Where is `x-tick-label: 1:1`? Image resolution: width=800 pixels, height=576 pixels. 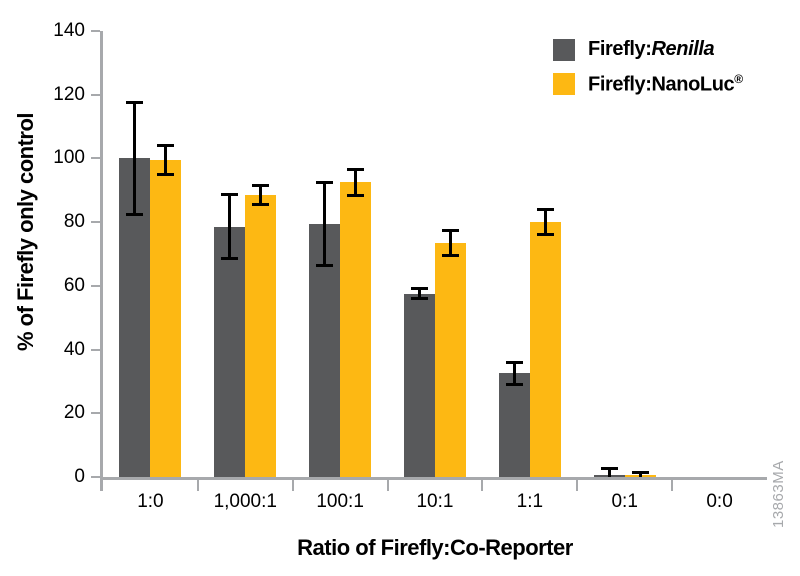 x-tick-label: 1:1 is located at coordinates (530, 501).